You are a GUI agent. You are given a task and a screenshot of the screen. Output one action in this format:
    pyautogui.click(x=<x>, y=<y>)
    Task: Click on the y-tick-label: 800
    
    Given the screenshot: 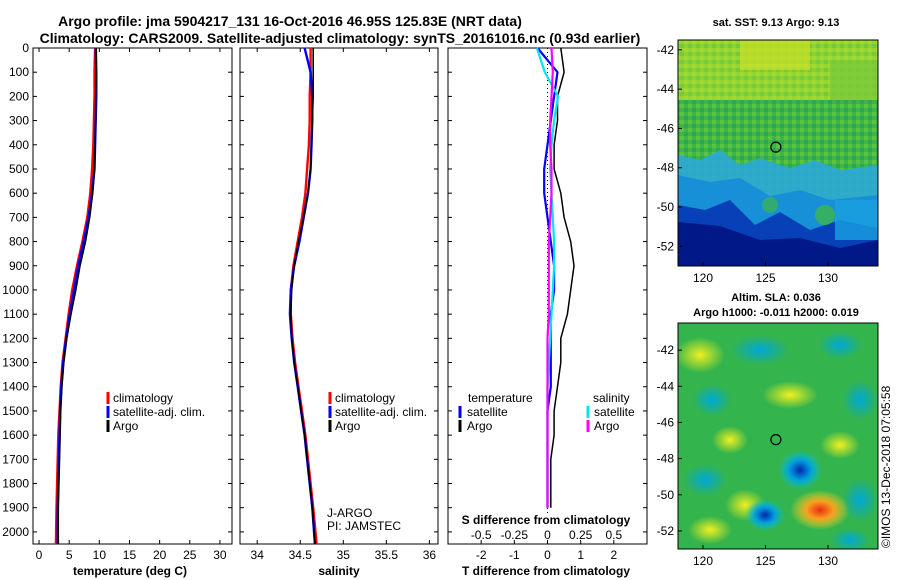 What is the action you would take?
    pyautogui.click(x=19, y=242)
    